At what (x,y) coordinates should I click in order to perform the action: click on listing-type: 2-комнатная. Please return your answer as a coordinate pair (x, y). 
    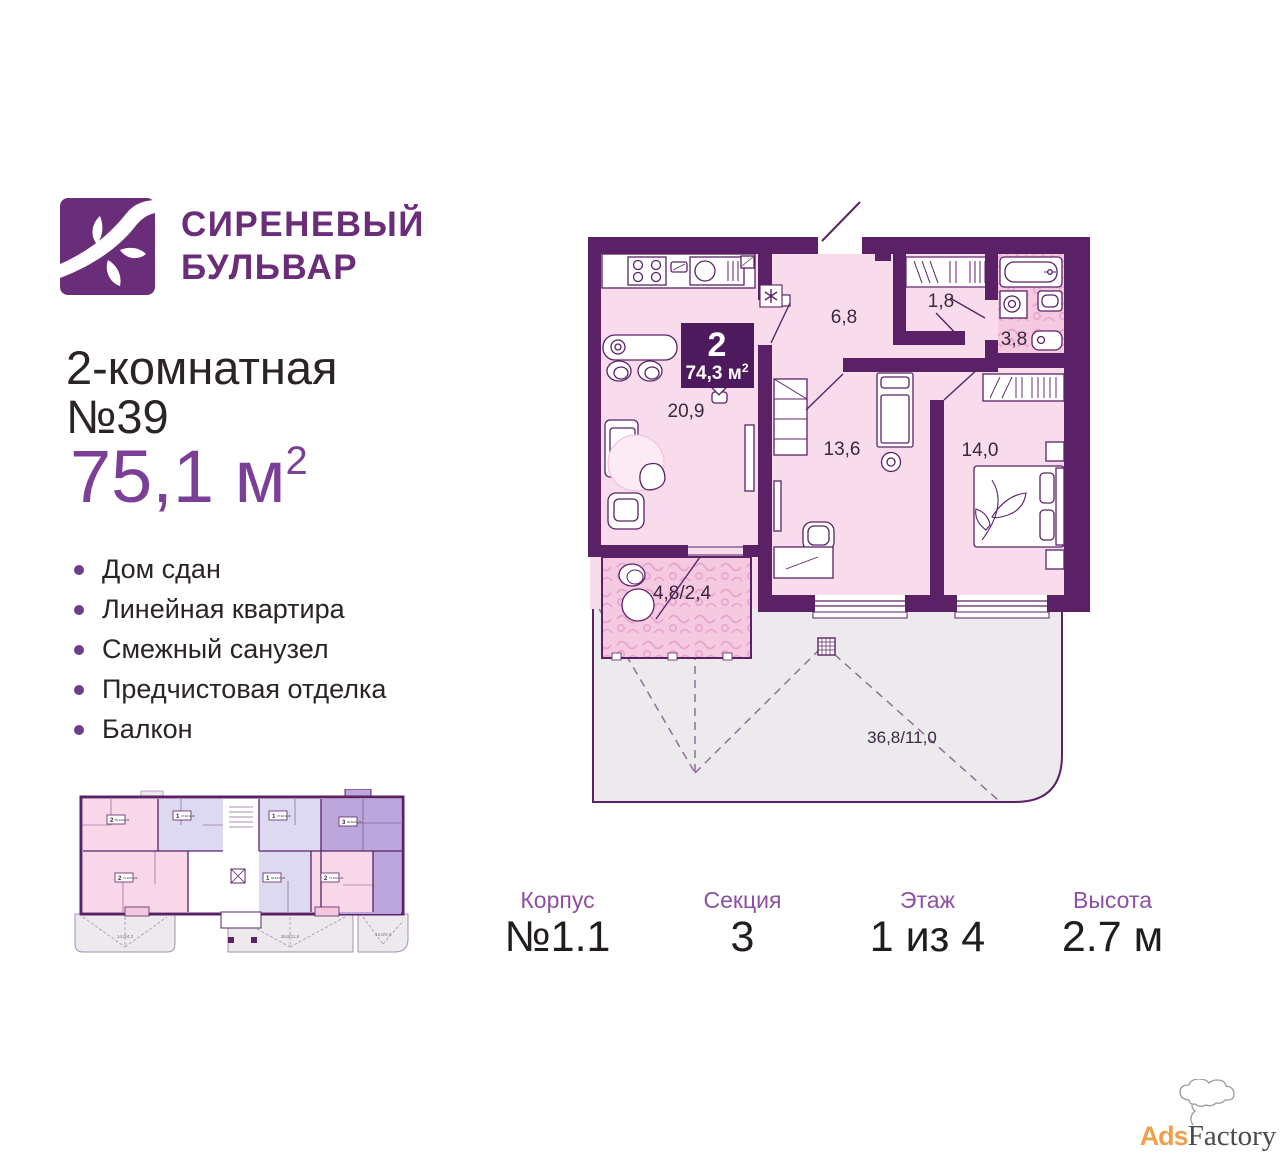
    Looking at the image, I should click on (202, 367).